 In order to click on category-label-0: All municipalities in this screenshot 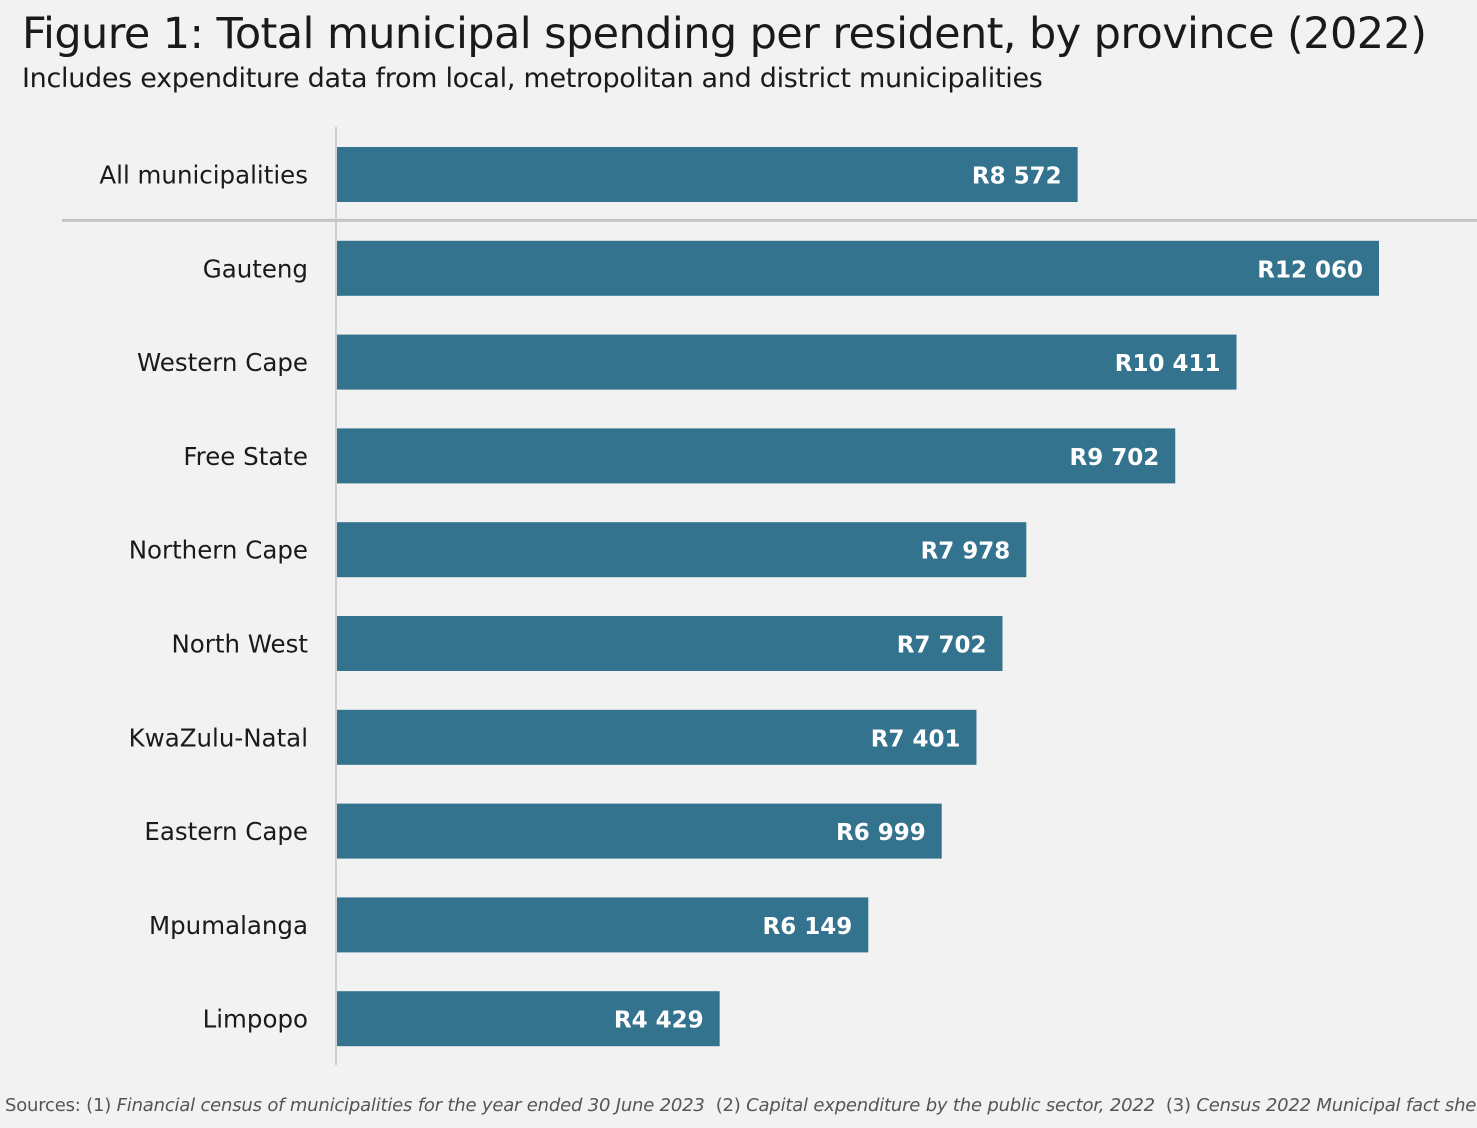, I will do `click(203, 175)`.